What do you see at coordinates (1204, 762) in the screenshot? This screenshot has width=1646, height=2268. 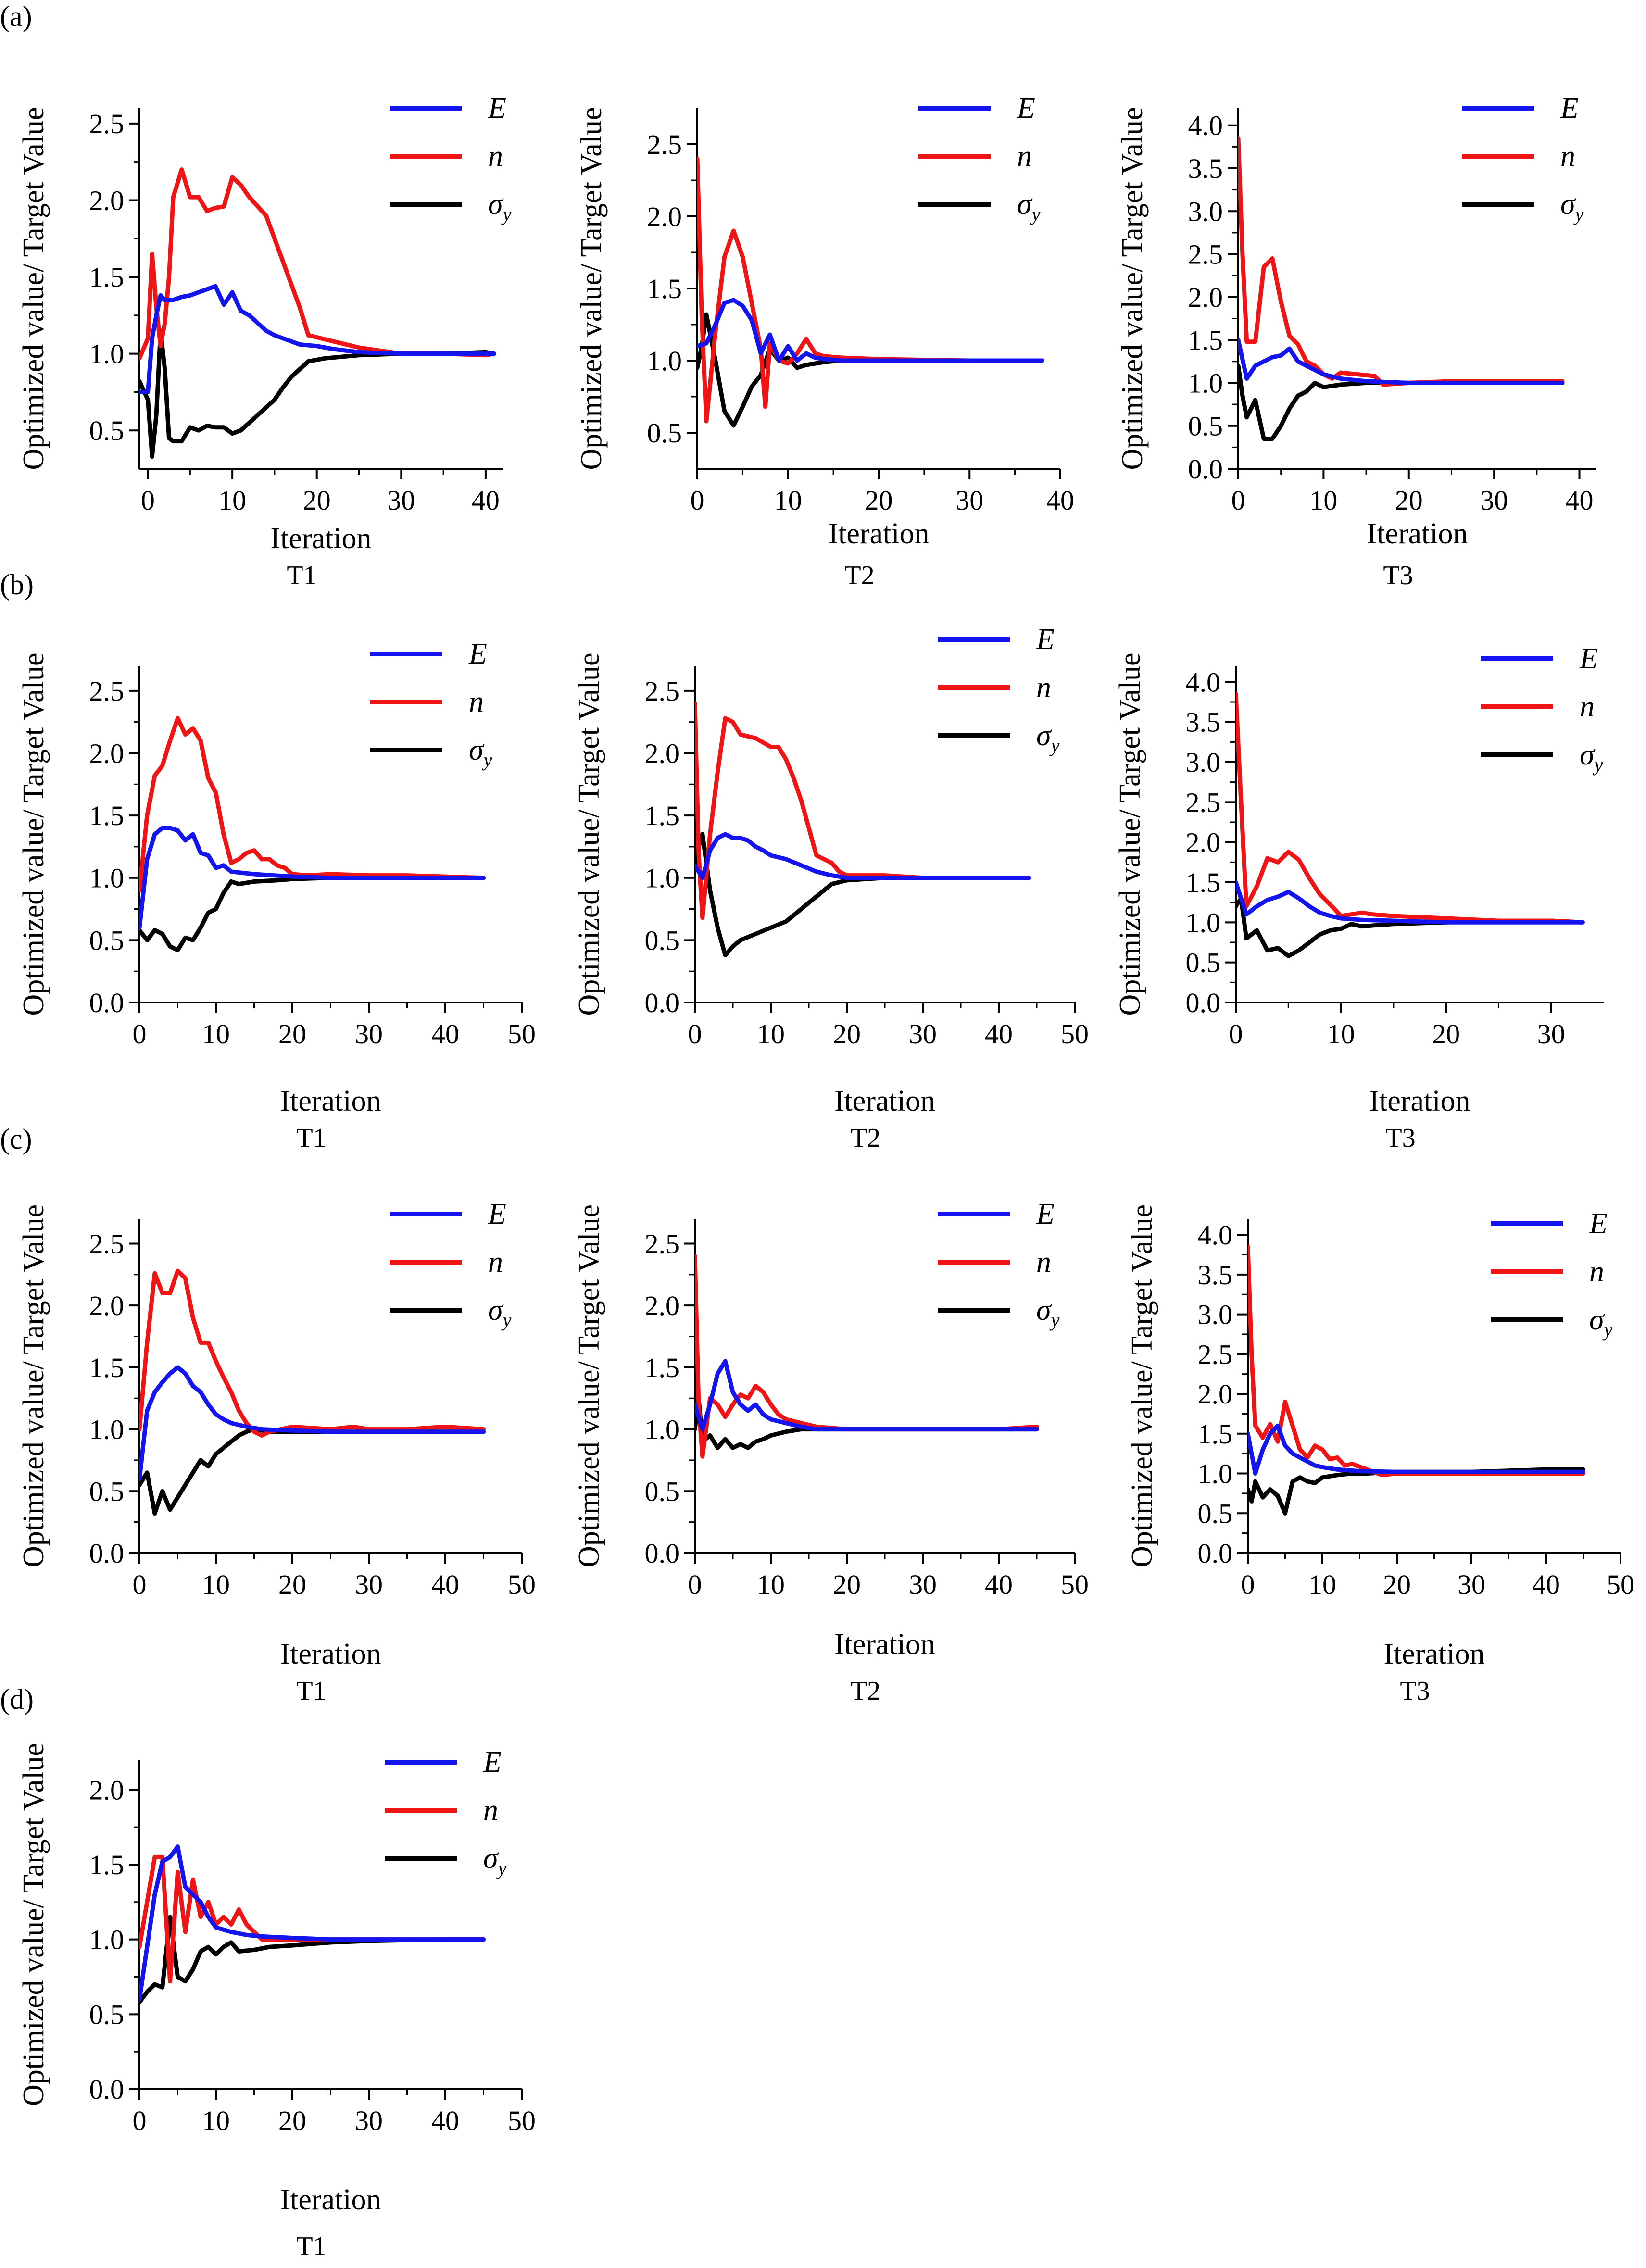 I see `y-tick-label: 3.0` at bounding box center [1204, 762].